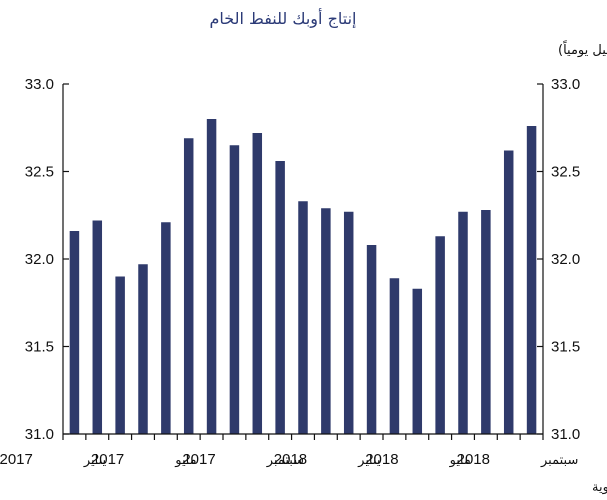 Image resolution: width=607 pixels, height=500 pixels. Describe the element at coordinates (565, 84) in the screenshot. I see `y-tick-label-right: 33.0` at that location.